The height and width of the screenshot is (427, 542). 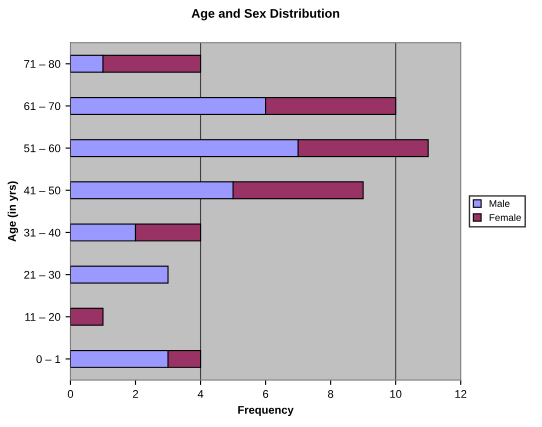 I want to click on x-tick-label: 4, so click(x=201, y=394).